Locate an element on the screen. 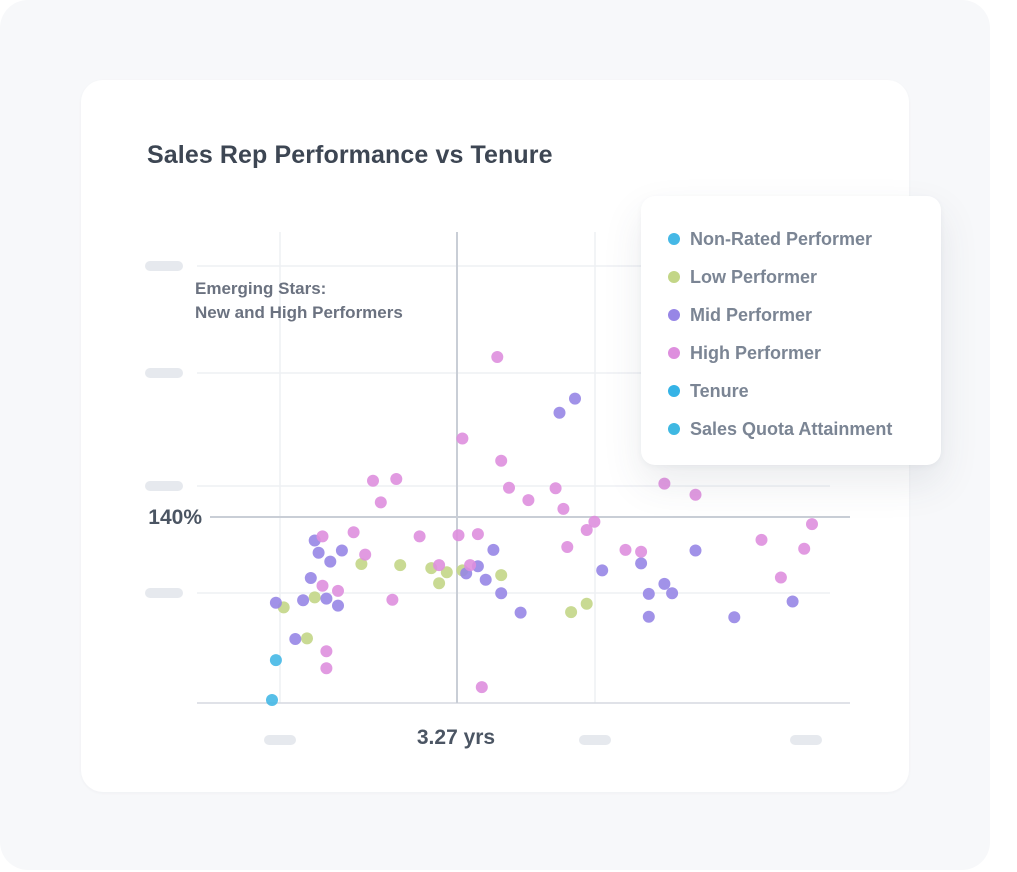 The image size is (1017, 872). legend-item-sales-quota: Sales Quota Attainment is located at coordinates (780, 429).